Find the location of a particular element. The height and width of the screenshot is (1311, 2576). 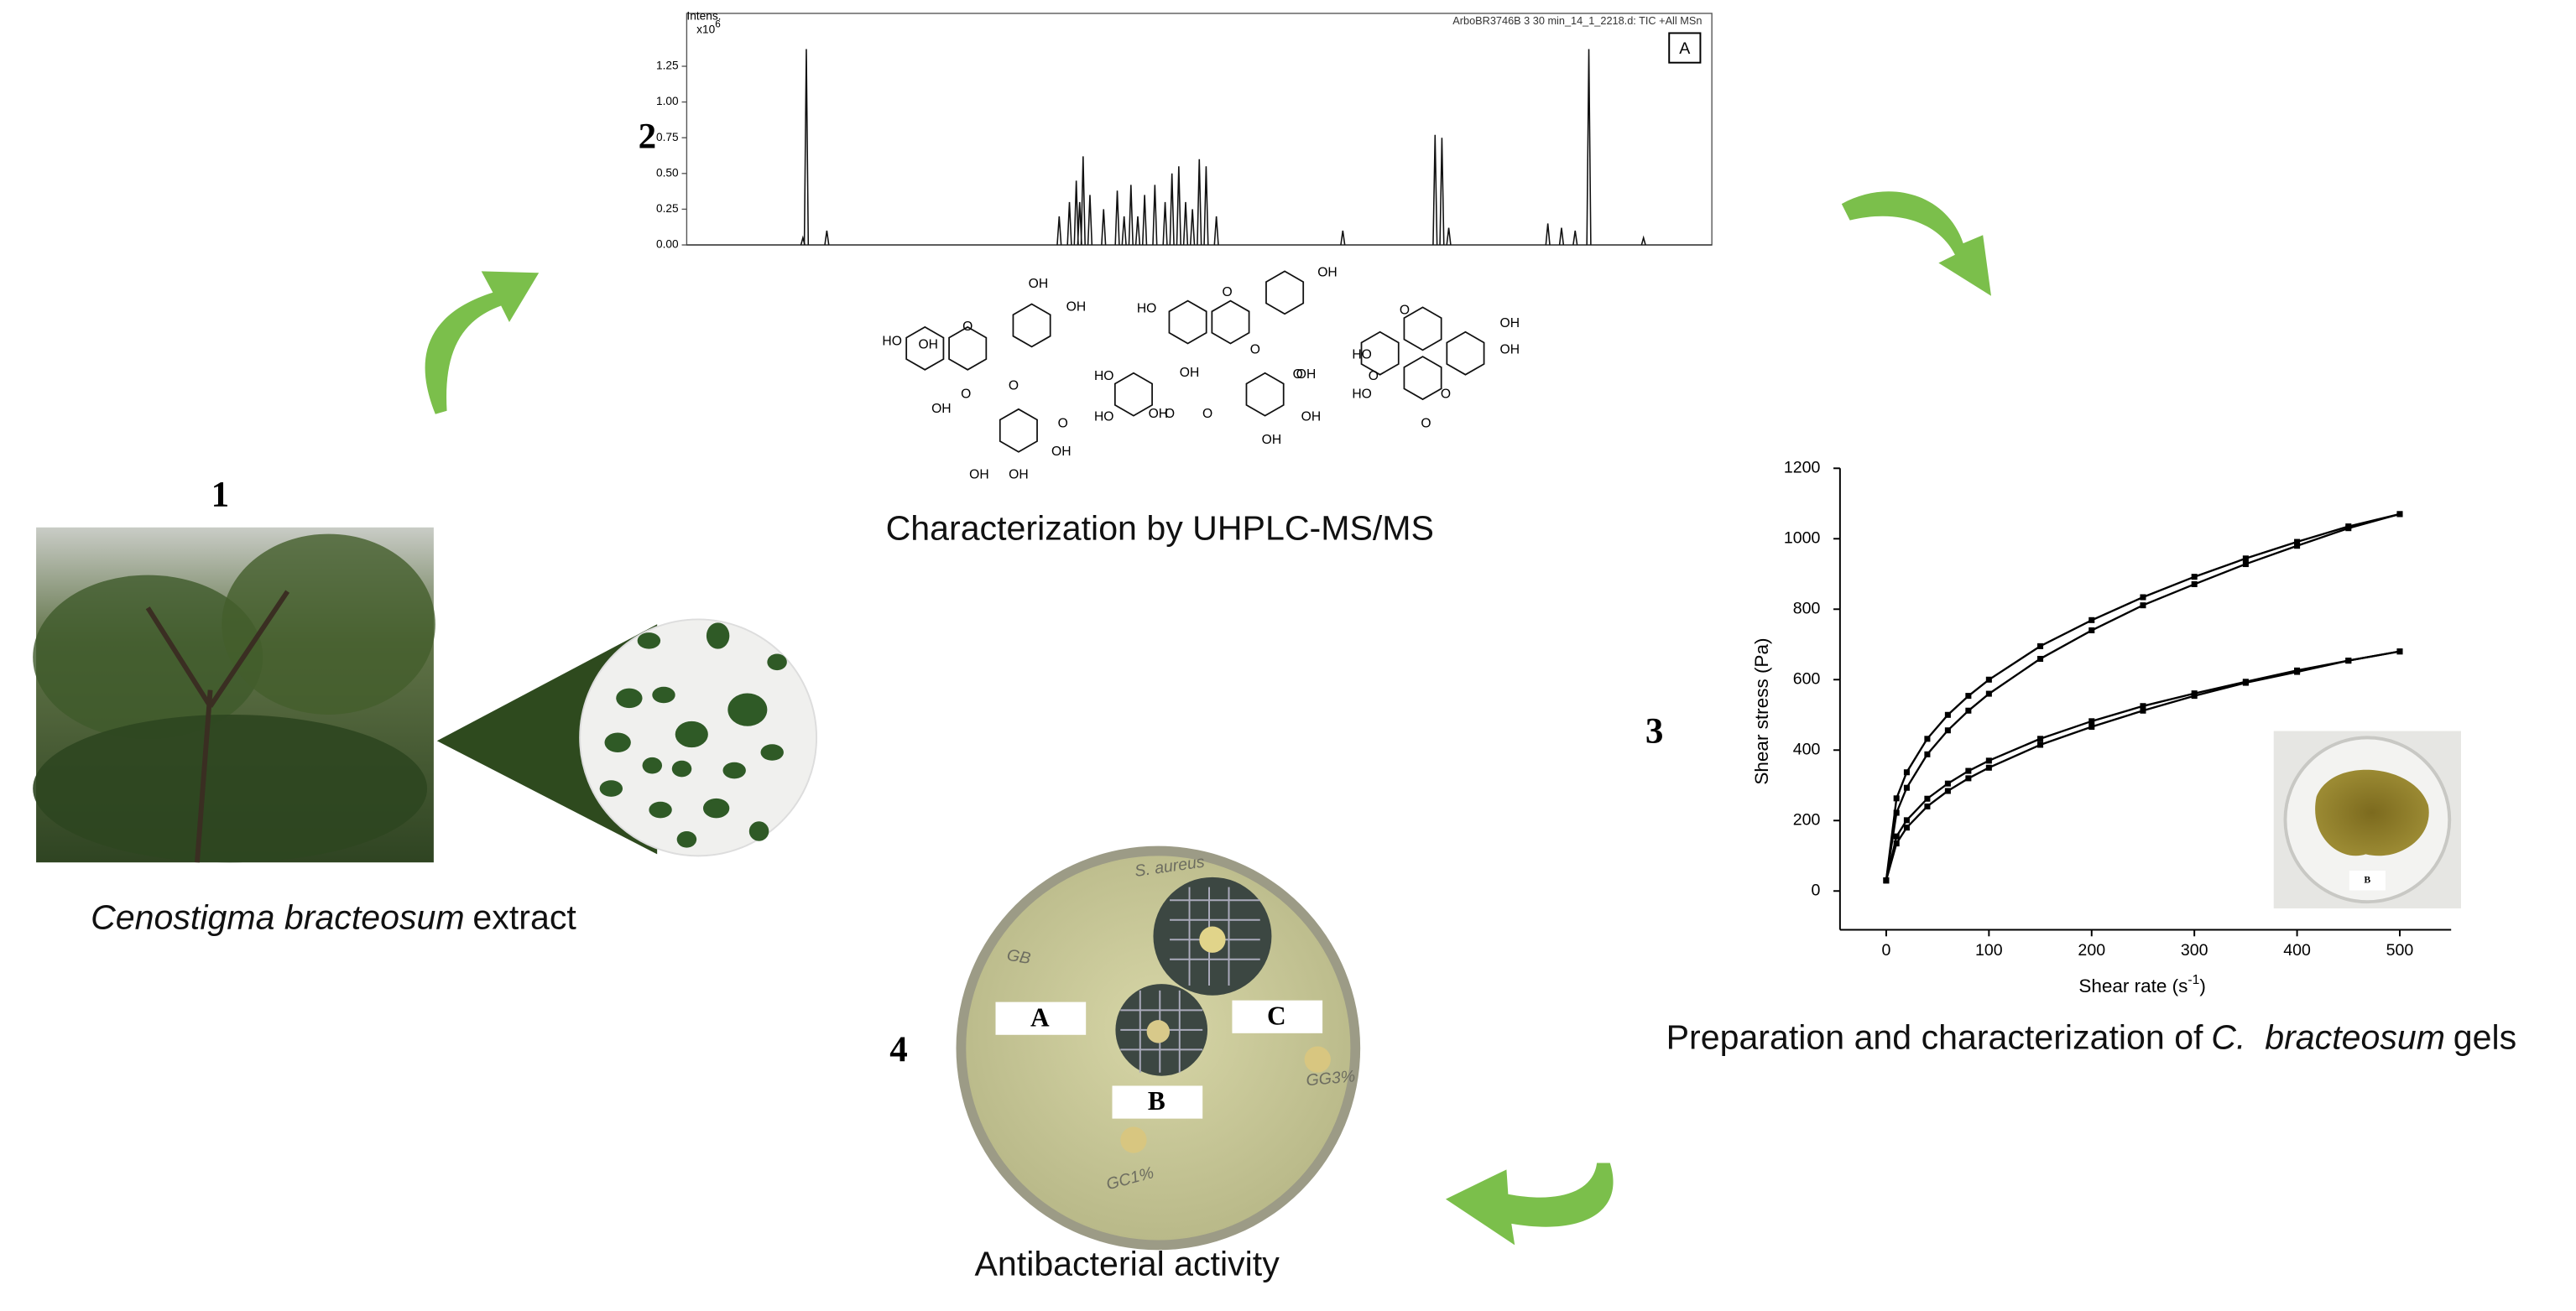

caption-text: Preparation and characterization of is located at coordinates (1934, 1037).